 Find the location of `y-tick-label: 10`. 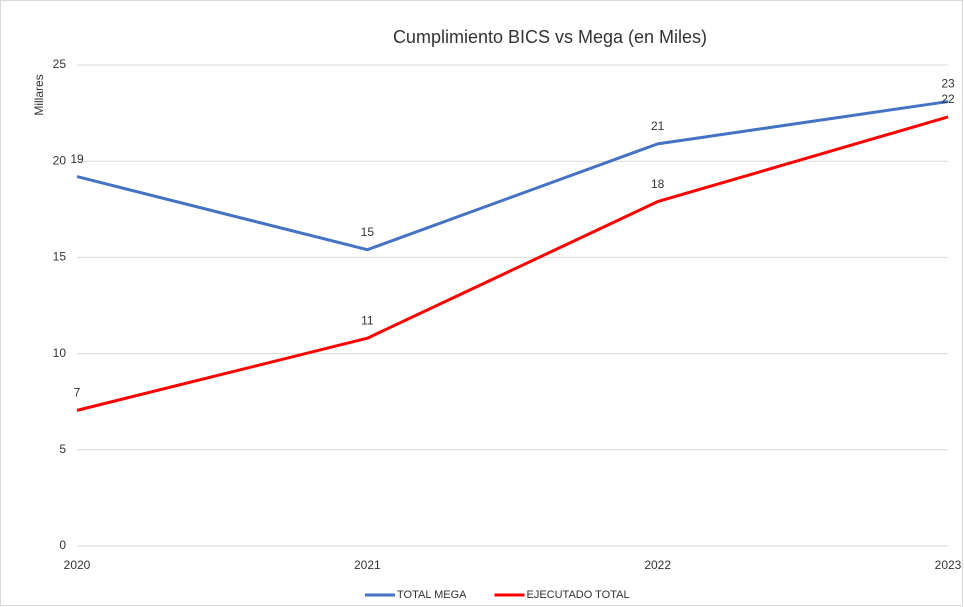

y-tick-label: 10 is located at coordinates (60, 353).